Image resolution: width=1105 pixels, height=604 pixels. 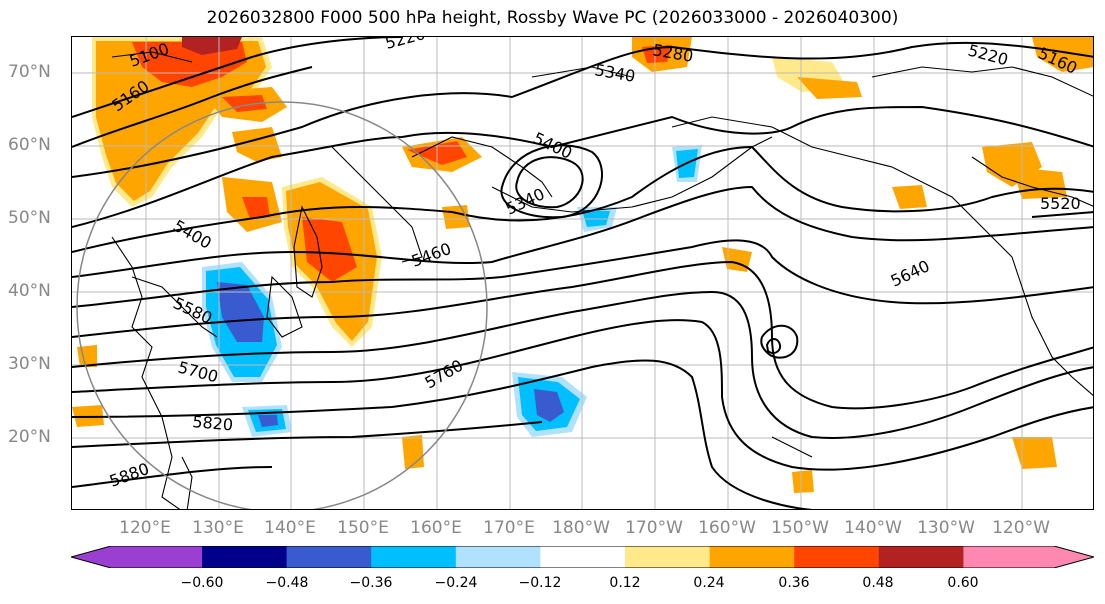 I want to click on lon-label-180w: 180°W, so click(x=581, y=528).